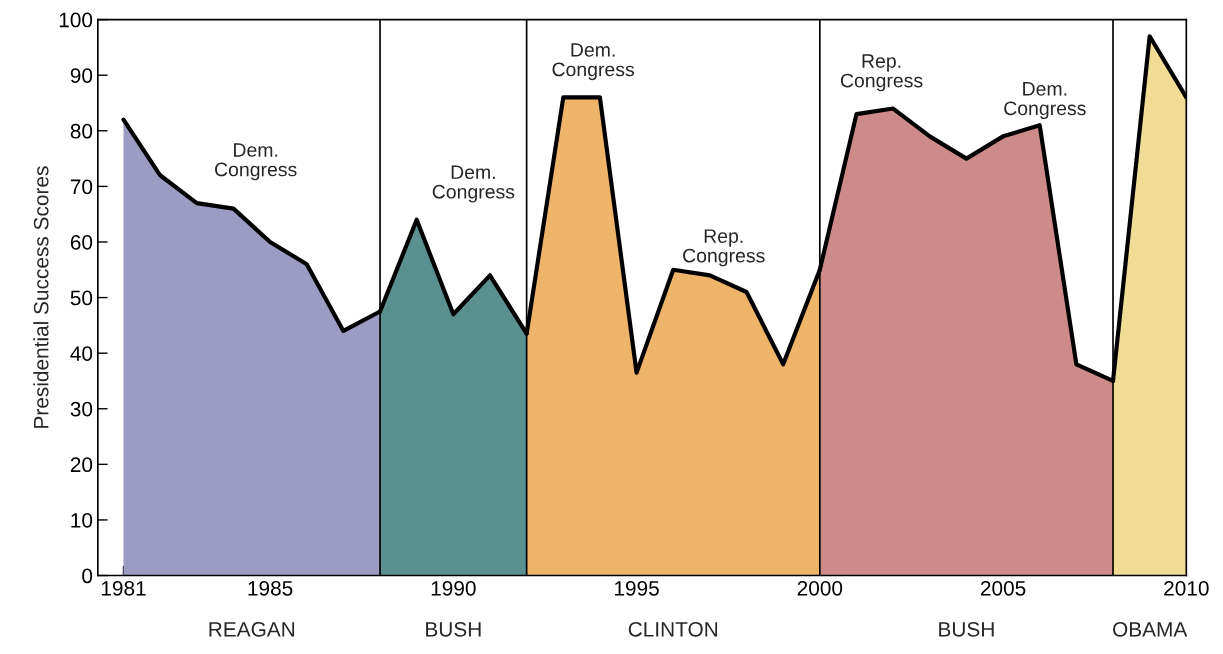 The image size is (1223, 654). I want to click on y-tick-label: 100, so click(76, 20).